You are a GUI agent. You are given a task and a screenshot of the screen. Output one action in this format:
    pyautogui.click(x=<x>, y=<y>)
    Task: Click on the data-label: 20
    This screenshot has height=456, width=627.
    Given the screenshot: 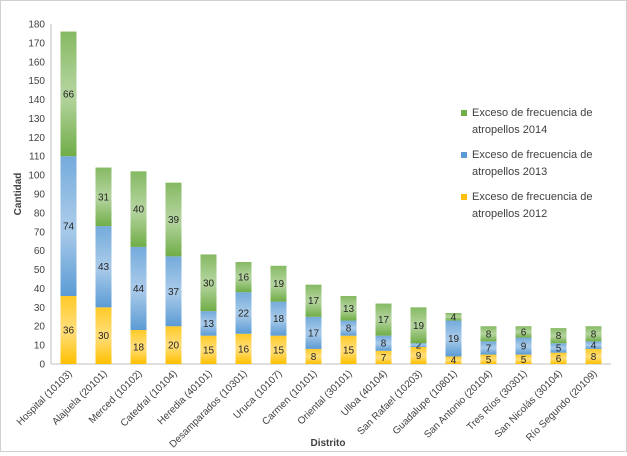 What is the action you would take?
    pyautogui.click(x=174, y=346)
    